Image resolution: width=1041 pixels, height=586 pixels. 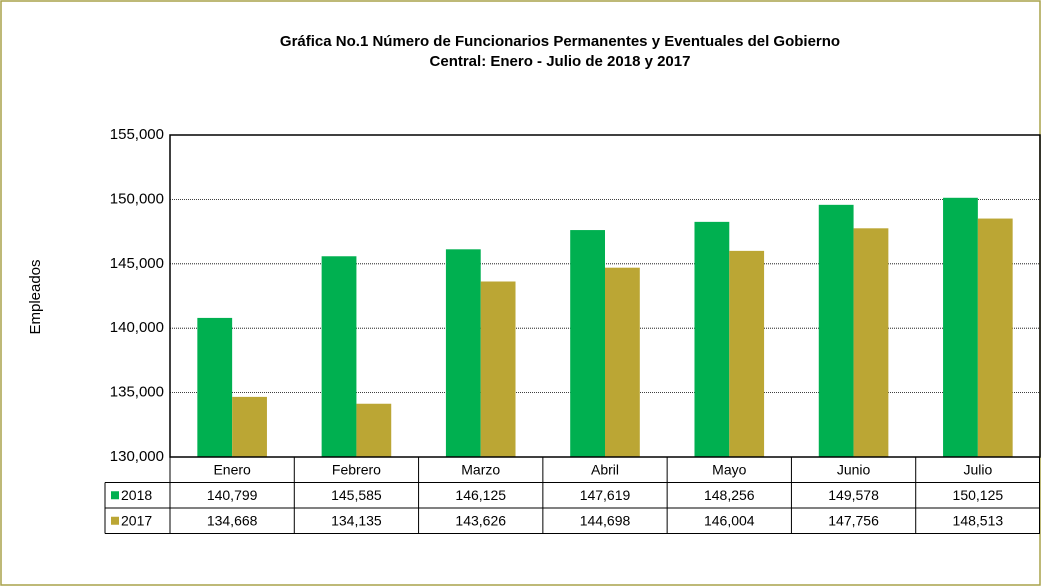 I want to click on x-tick-label: Enero, so click(x=232, y=469).